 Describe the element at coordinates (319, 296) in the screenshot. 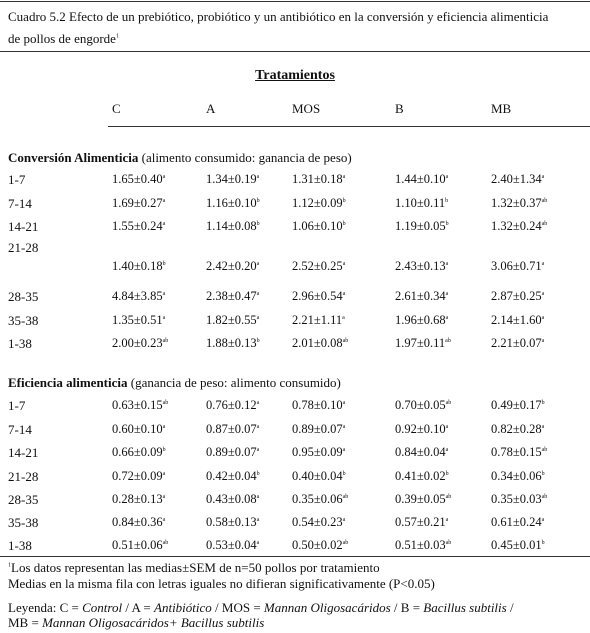

I see `table-cell: 2.96±0.54a` at that location.